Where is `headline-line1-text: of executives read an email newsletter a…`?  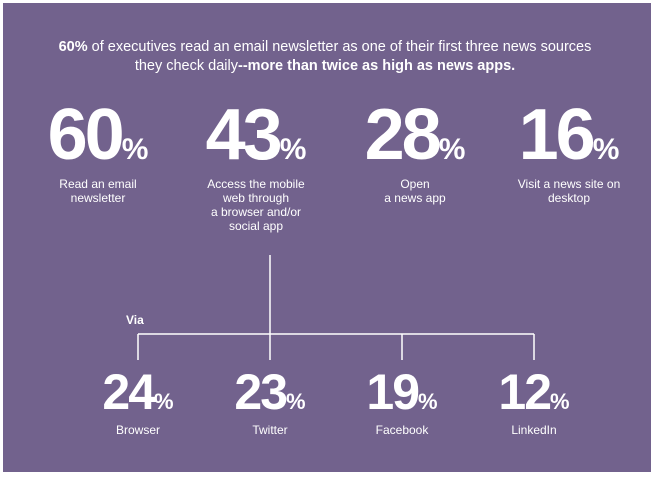
headline-line1-text: of executives read an email newsletter a… is located at coordinates (339, 47).